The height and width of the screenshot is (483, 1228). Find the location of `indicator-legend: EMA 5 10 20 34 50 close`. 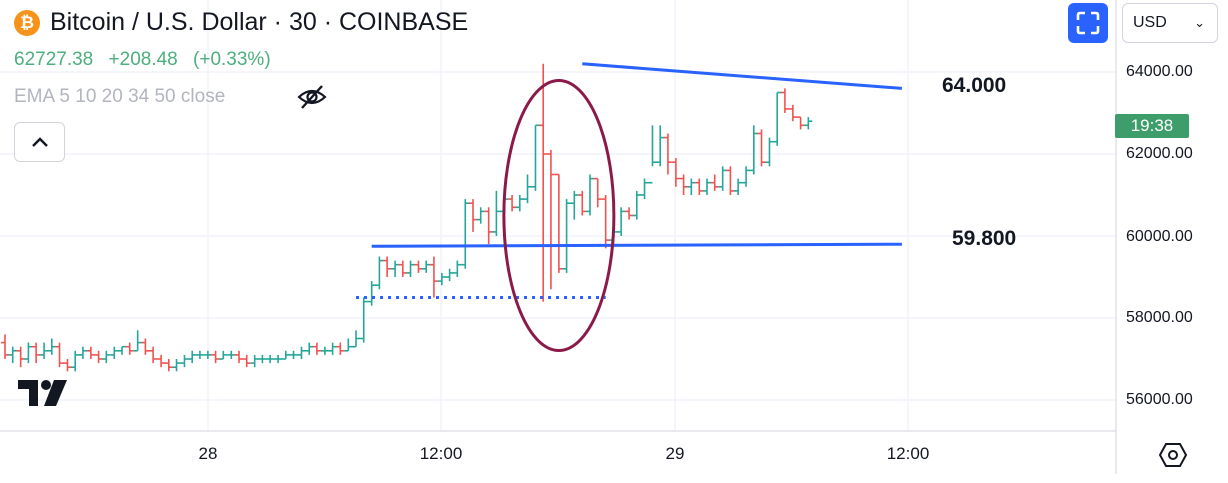

indicator-legend: EMA 5 10 20 34 50 close is located at coordinates (120, 96).